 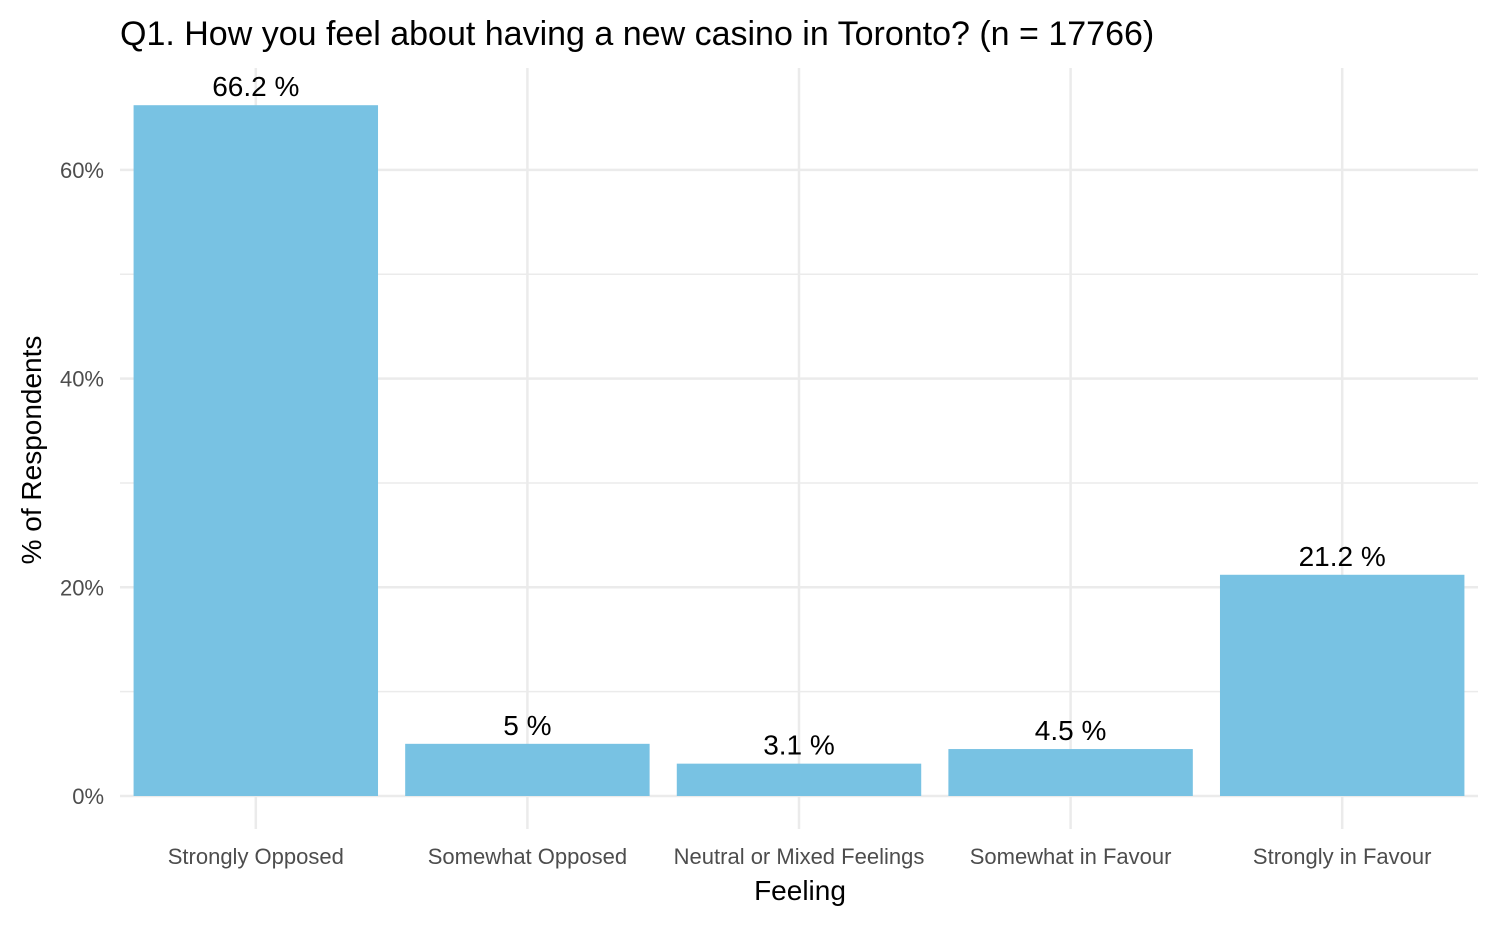 What do you see at coordinates (1071, 856) in the screenshot?
I see `x-tick-label: Somewhat in Favour` at bounding box center [1071, 856].